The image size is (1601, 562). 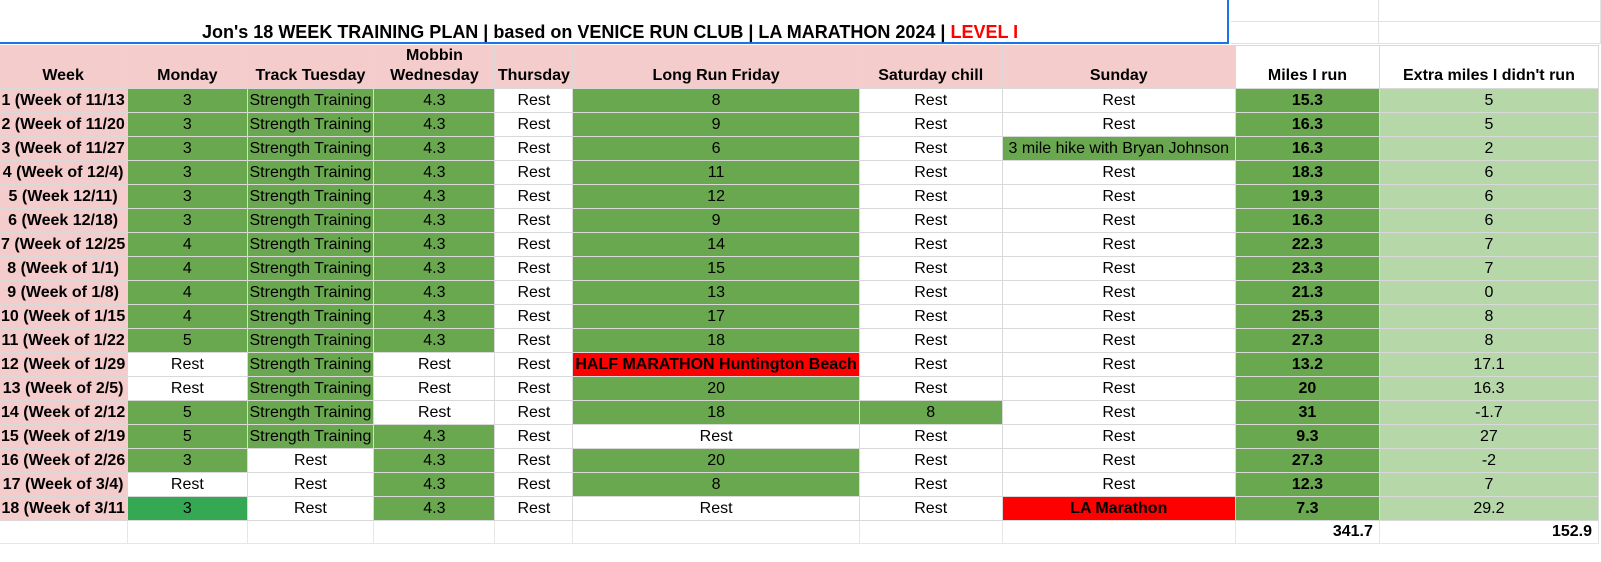 What do you see at coordinates (434, 67) in the screenshot?
I see `header-wednesday: Mobbin Wednesday` at bounding box center [434, 67].